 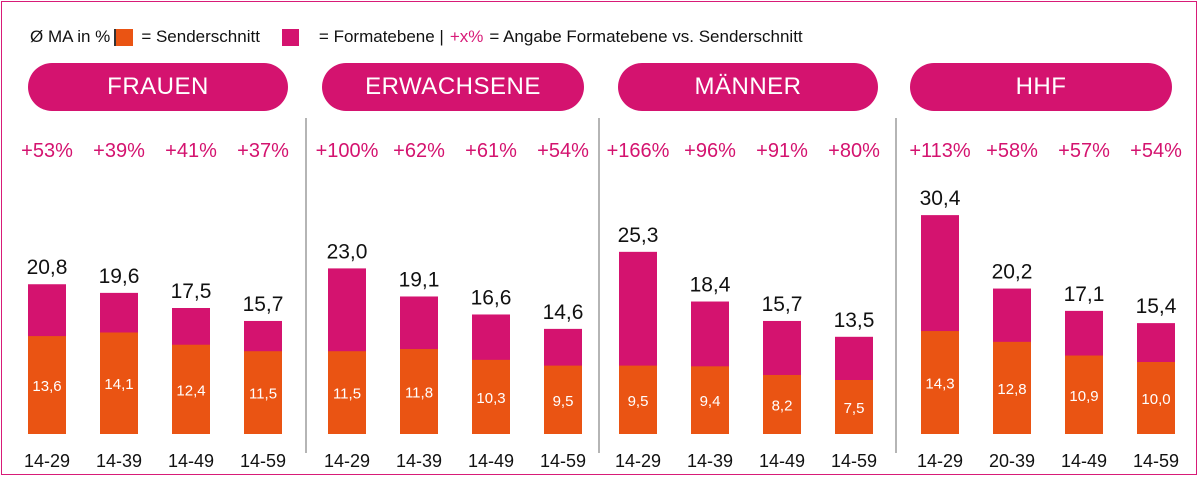 What do you see at coordinates (854, 320) in the screenshot?
I see `bar-total-label: 13,5` at bounding box center [854, 320].